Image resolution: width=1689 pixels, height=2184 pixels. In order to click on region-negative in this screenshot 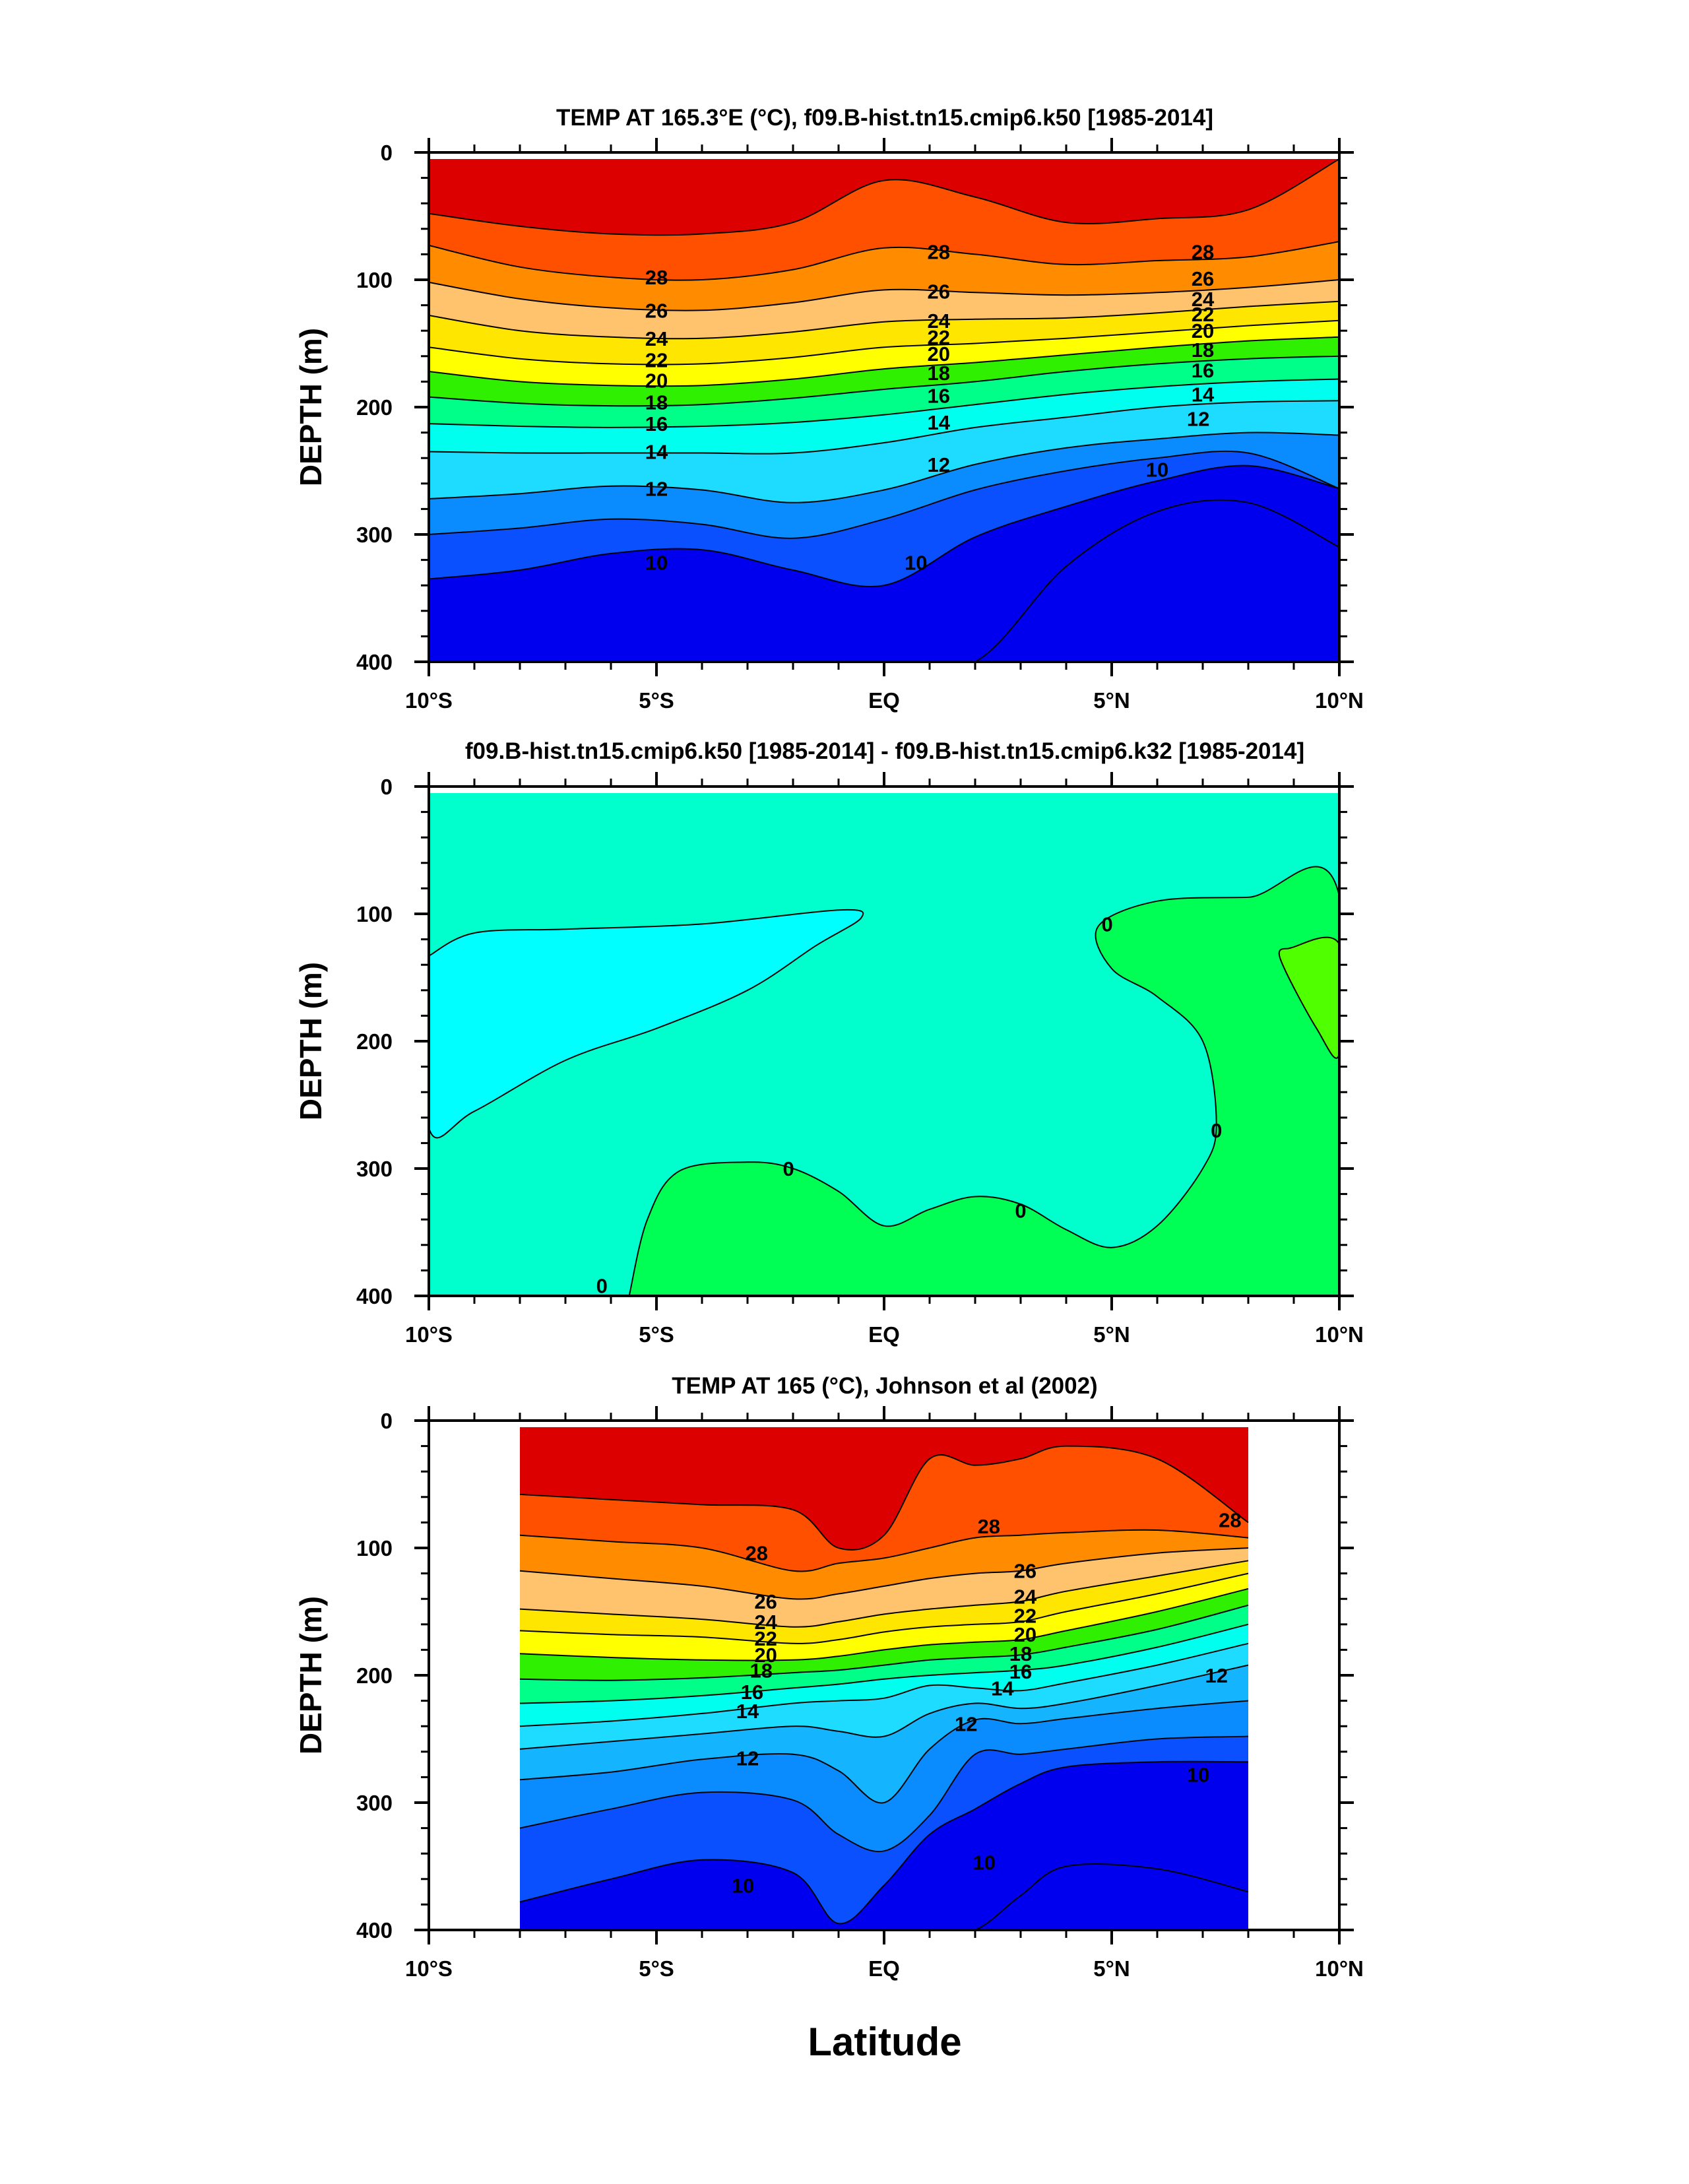, I will do `click(646, 1024)`.